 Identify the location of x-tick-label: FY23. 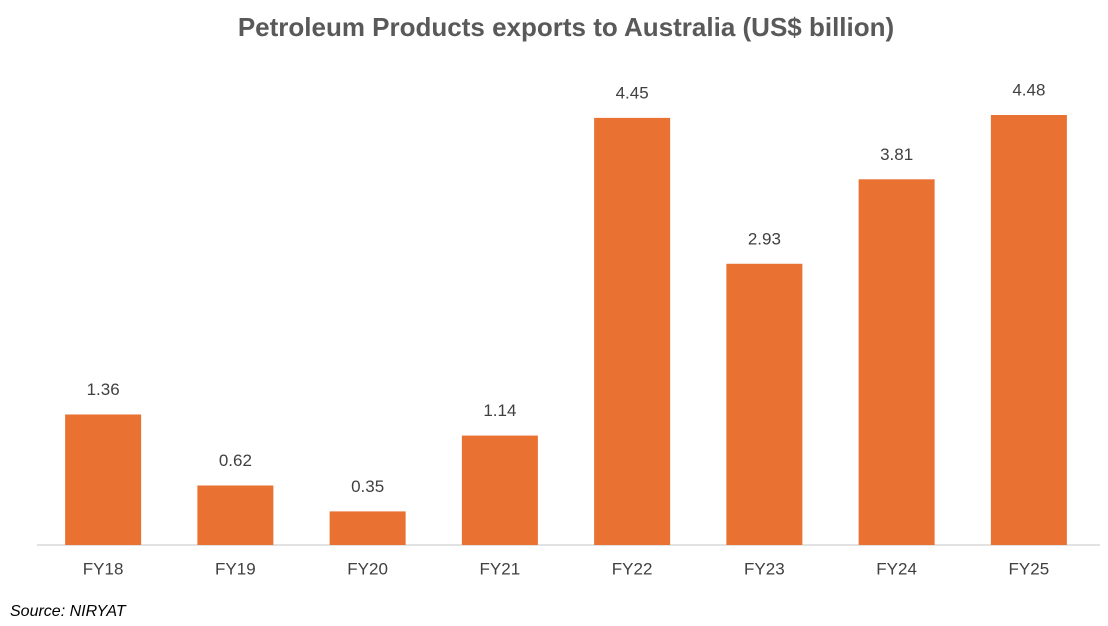
(764, 568).